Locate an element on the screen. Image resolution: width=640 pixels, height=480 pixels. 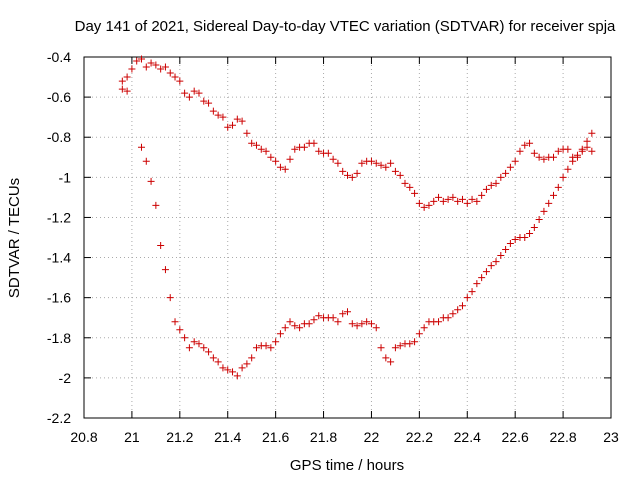
y-tick-label: -2 is located at coordinates (65, 378).